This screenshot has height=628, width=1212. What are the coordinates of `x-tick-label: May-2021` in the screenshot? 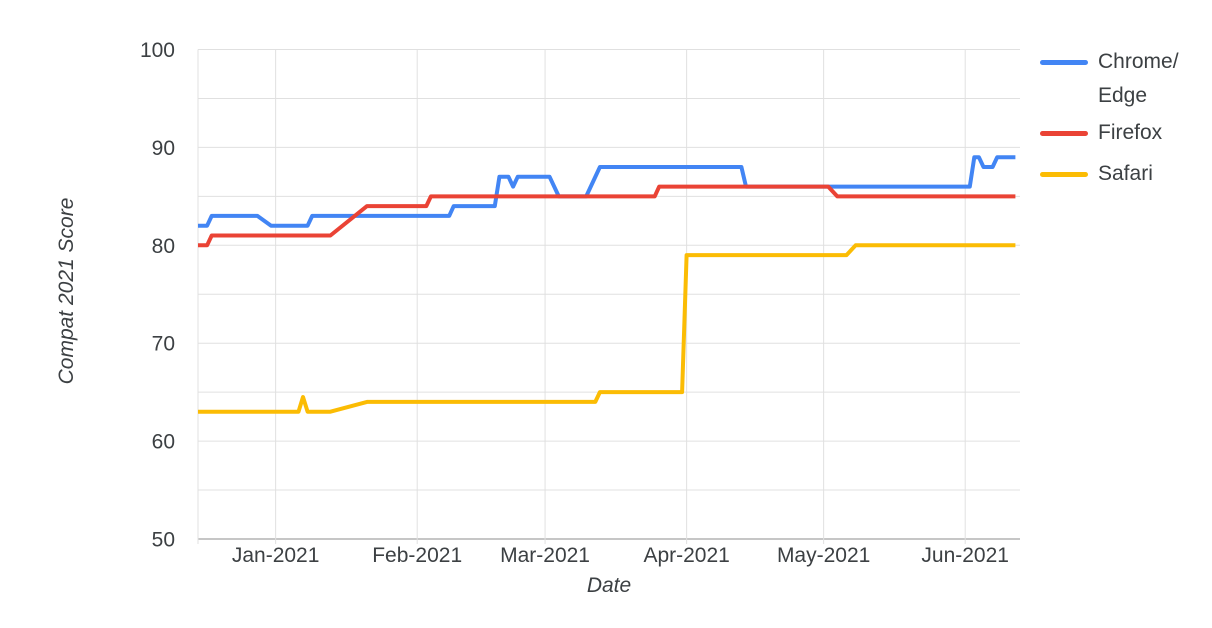 It's located at (823, 555).